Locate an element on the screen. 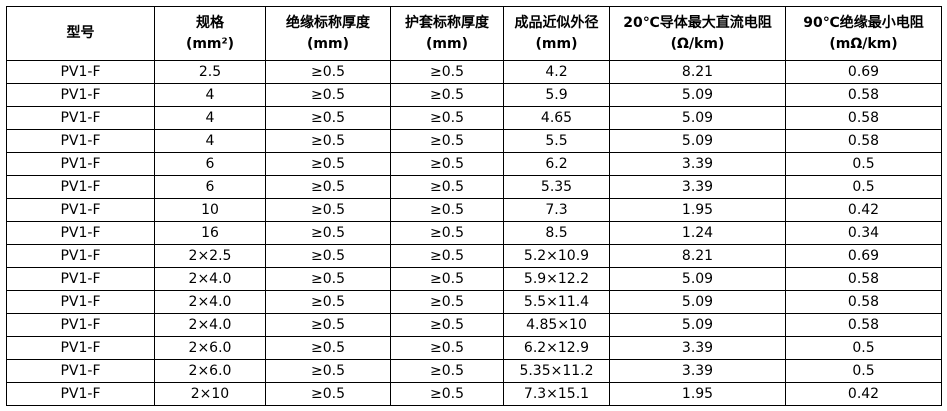  header-text: (mΩ/km) is located at coordinates (863, 43).